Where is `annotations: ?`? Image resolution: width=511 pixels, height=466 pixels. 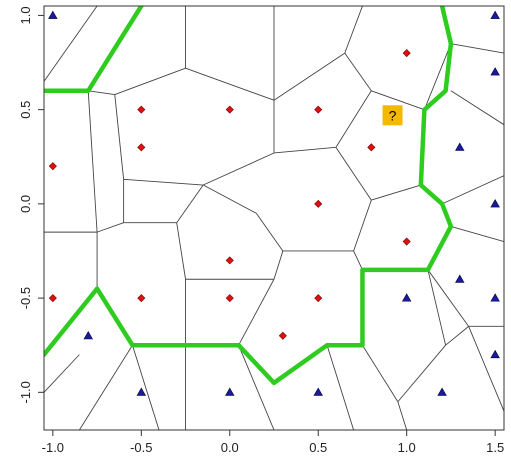 annotations: ? is located at coordinates (392, 115).